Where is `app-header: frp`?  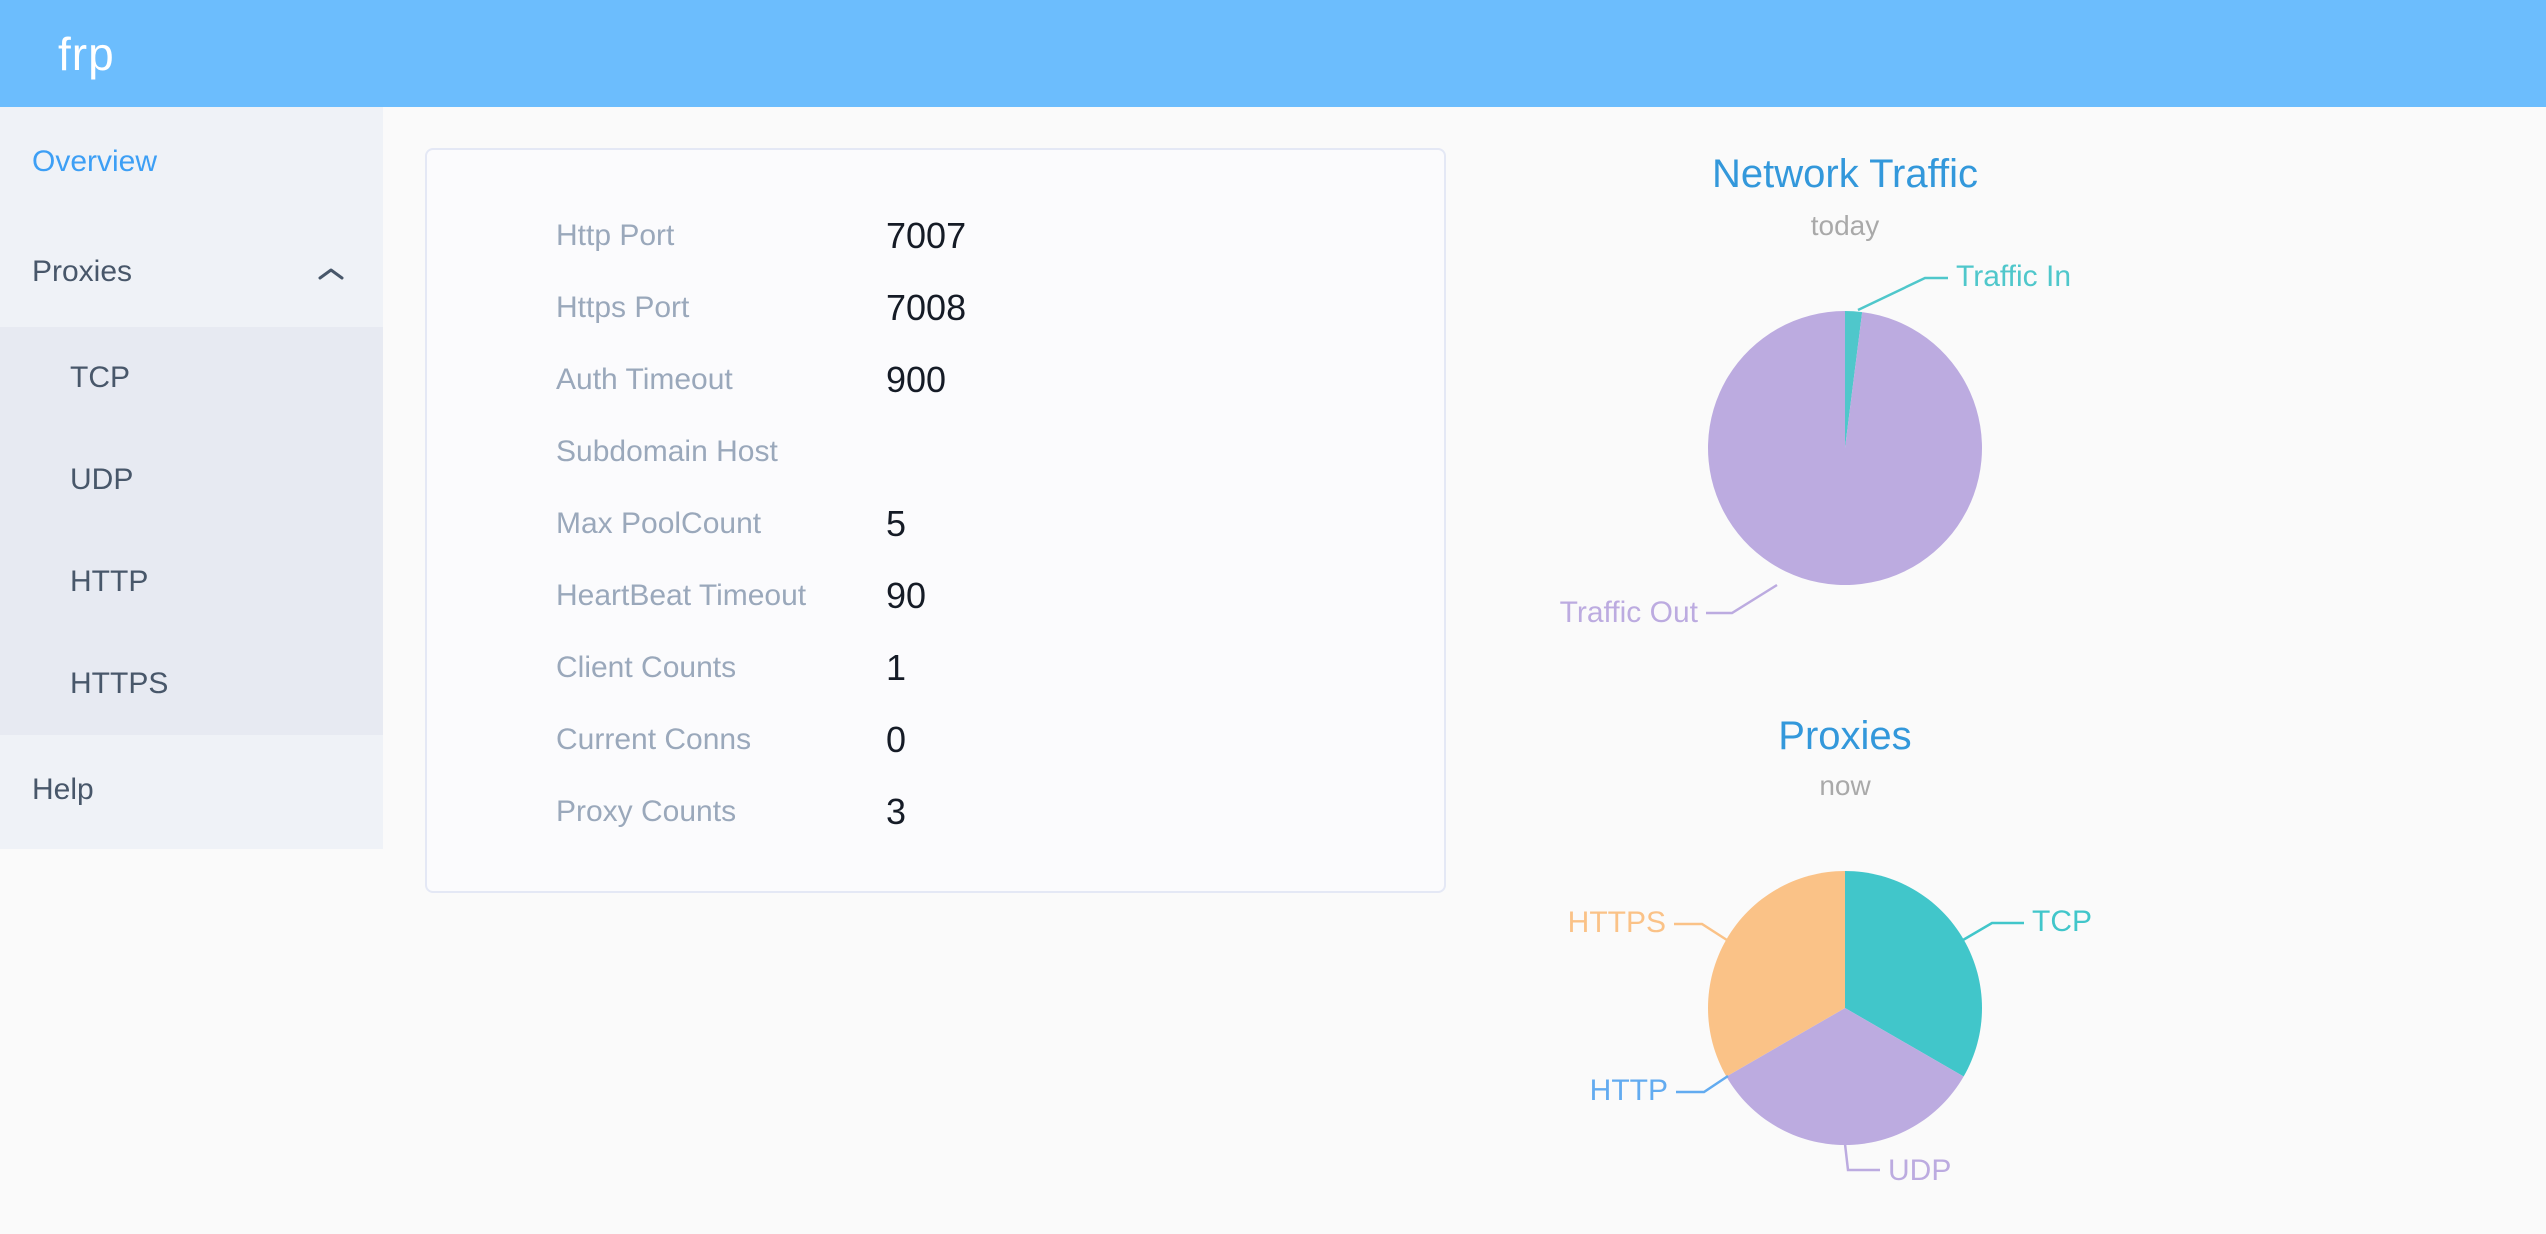 app-header: frp is located at coordinates (1273, 53).